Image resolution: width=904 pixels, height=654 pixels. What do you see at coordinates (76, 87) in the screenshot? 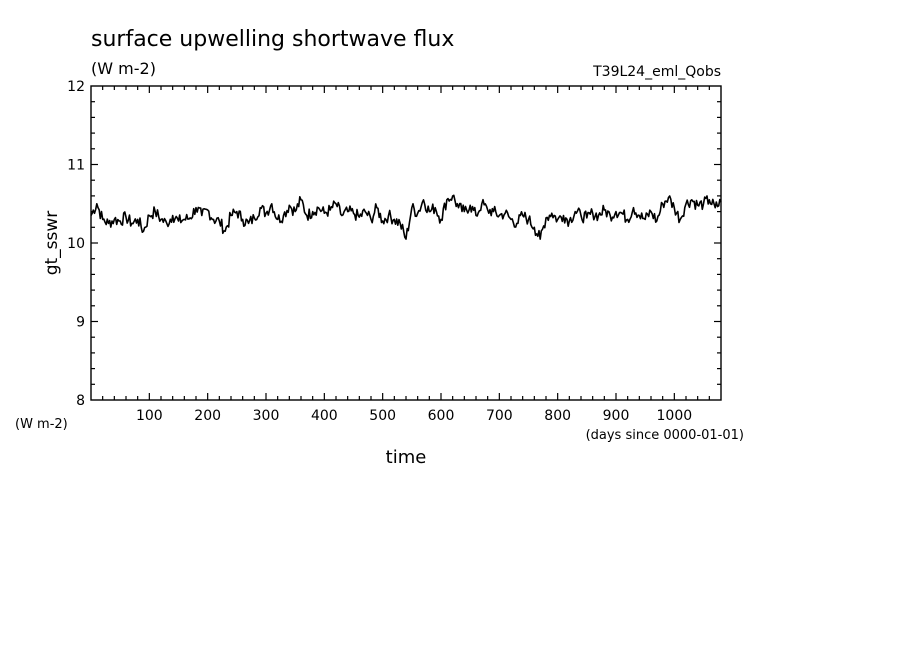
I see `y-tick-label: 12` at bounding box center [76, 87].